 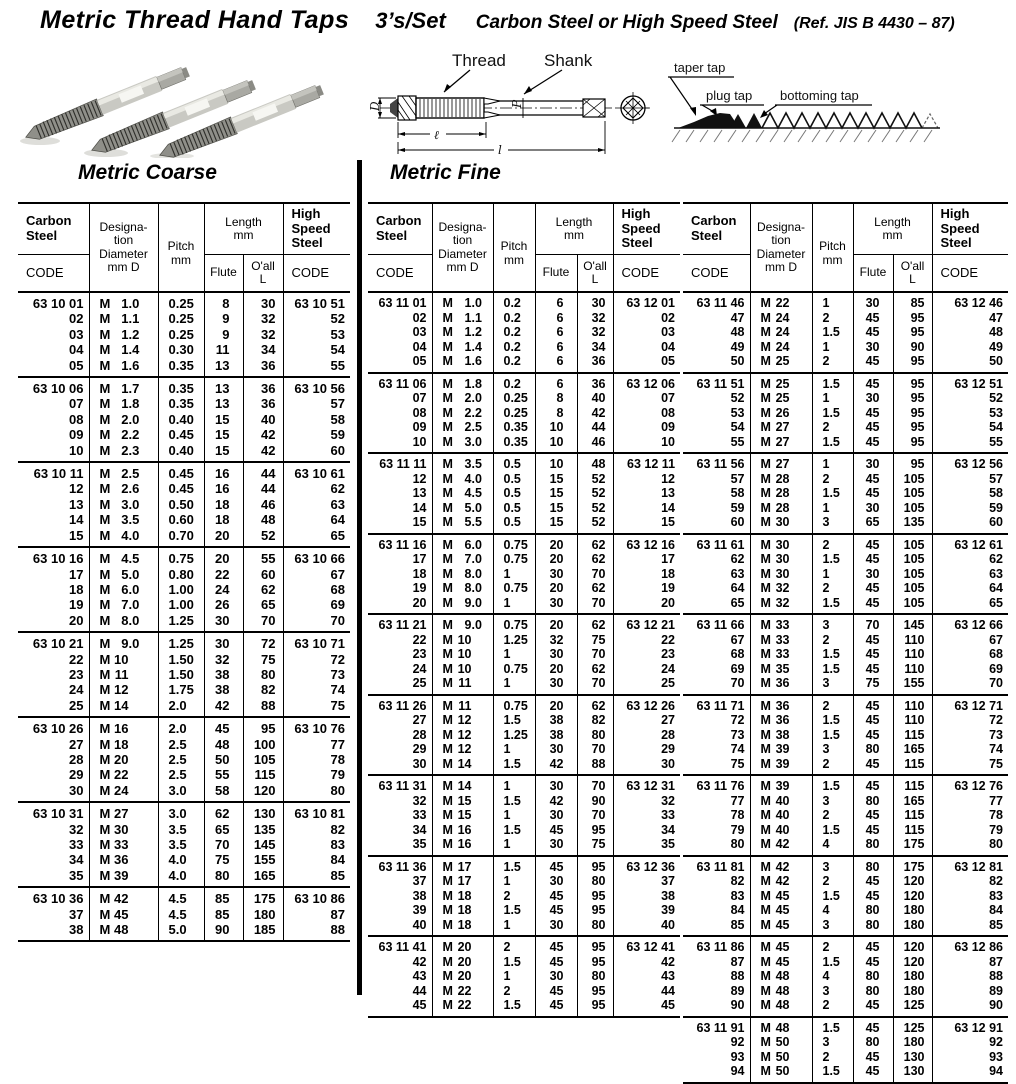 I want to click on cell-flute: 75, so click(x=873, y=685).